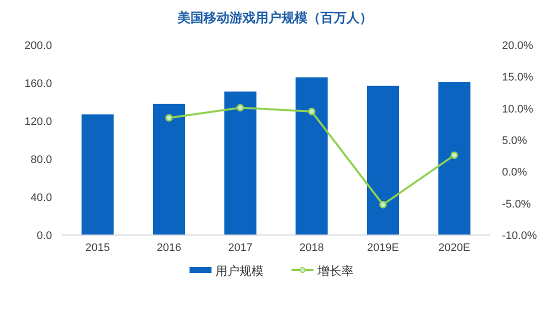  Describe the element at coordinates (38, 122) in the screenshot. I see `y-tick-label: 120.0` at that location.